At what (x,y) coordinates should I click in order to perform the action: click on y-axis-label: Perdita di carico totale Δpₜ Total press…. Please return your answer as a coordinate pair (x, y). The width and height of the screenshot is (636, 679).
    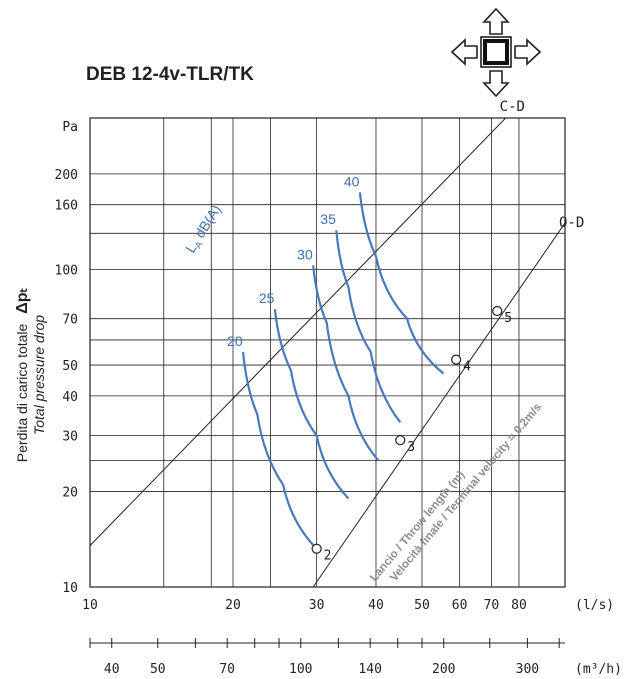
    Looking at the image, I should click on (30, 375).